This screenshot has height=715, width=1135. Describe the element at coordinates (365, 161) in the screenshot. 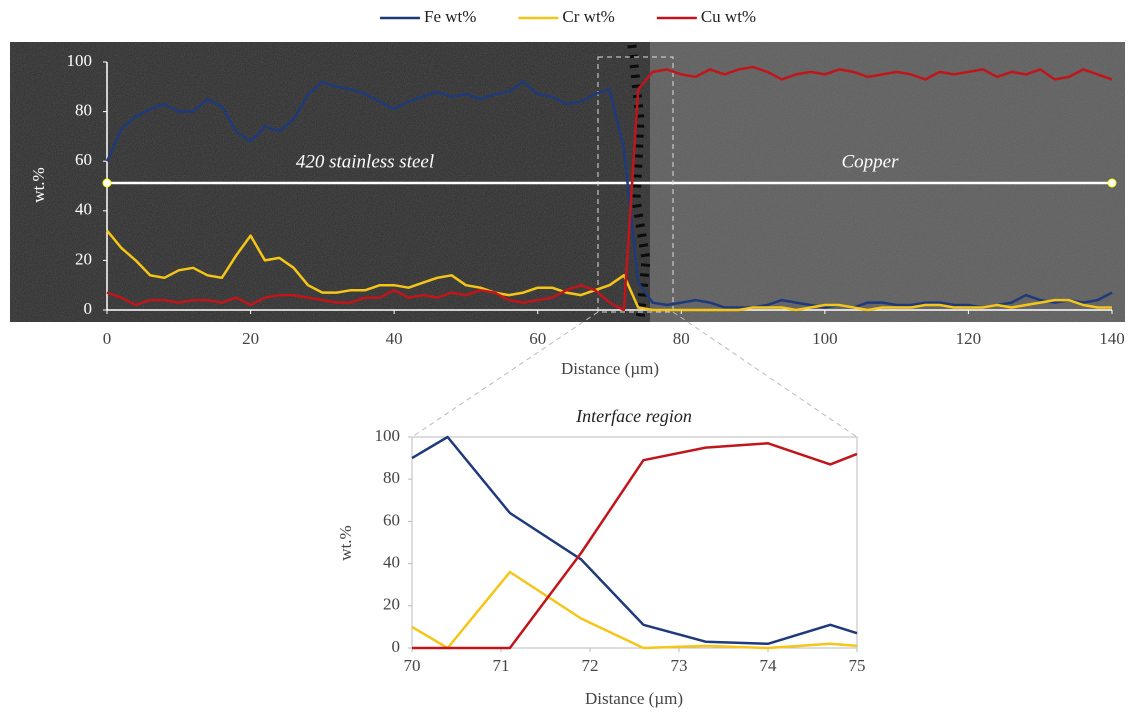

I see `annotation: 420 stainless steel` at that location.